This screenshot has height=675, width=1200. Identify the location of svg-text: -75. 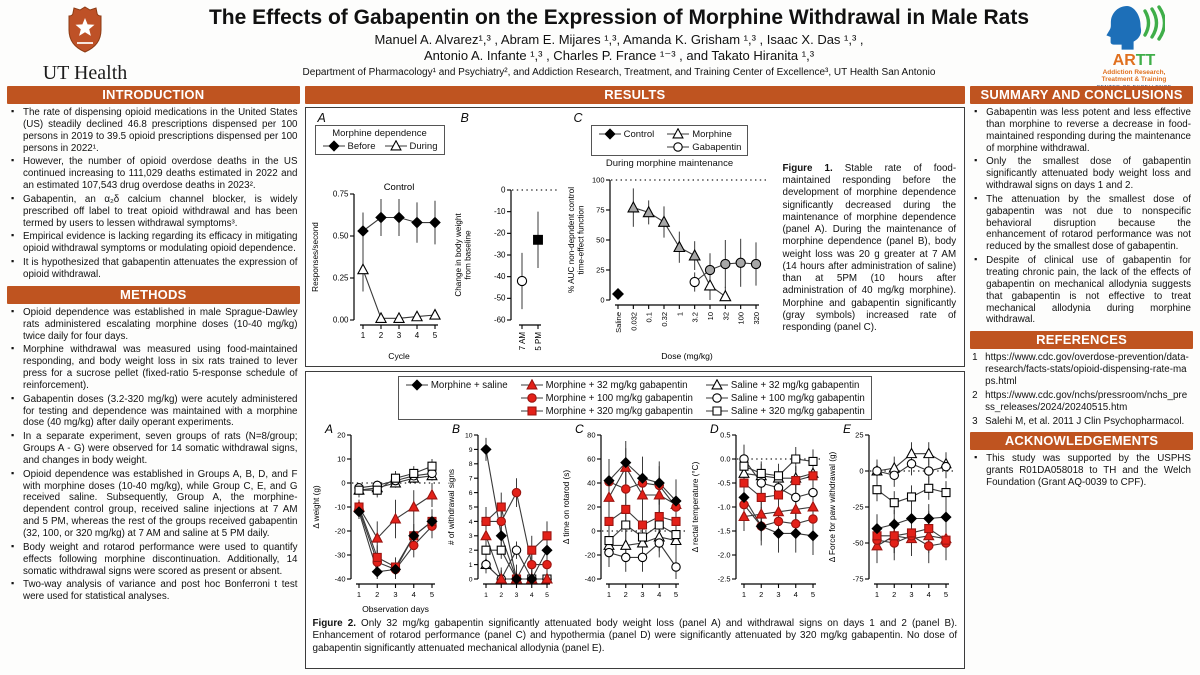
(857, 578).